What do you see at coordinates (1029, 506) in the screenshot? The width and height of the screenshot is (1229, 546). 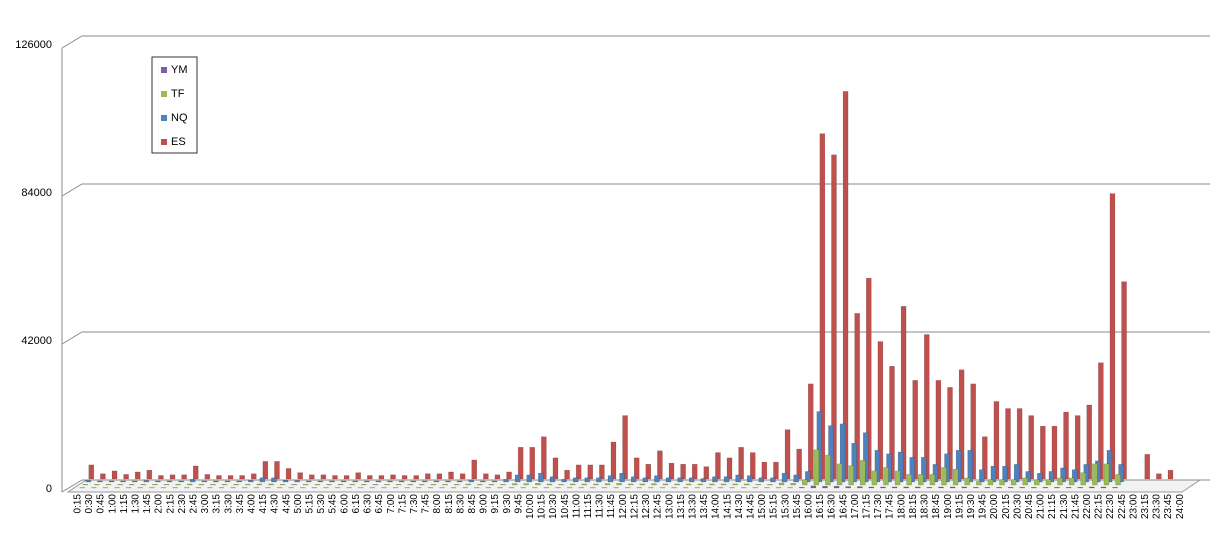 I see `x-tick-label: 20:45` at bounding box center [1029, 506].